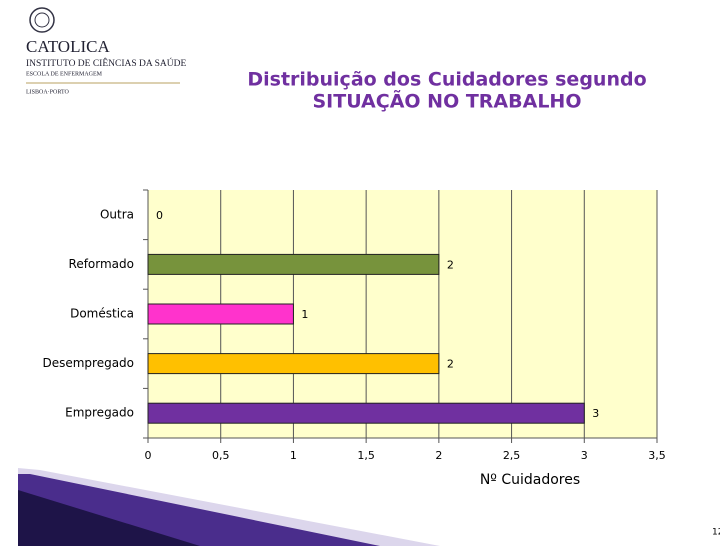 The image size is (720, 546). Describe the element at coordinates (101, 264) in the screenshot. I see `y-tick-label: Reformado` at that location.